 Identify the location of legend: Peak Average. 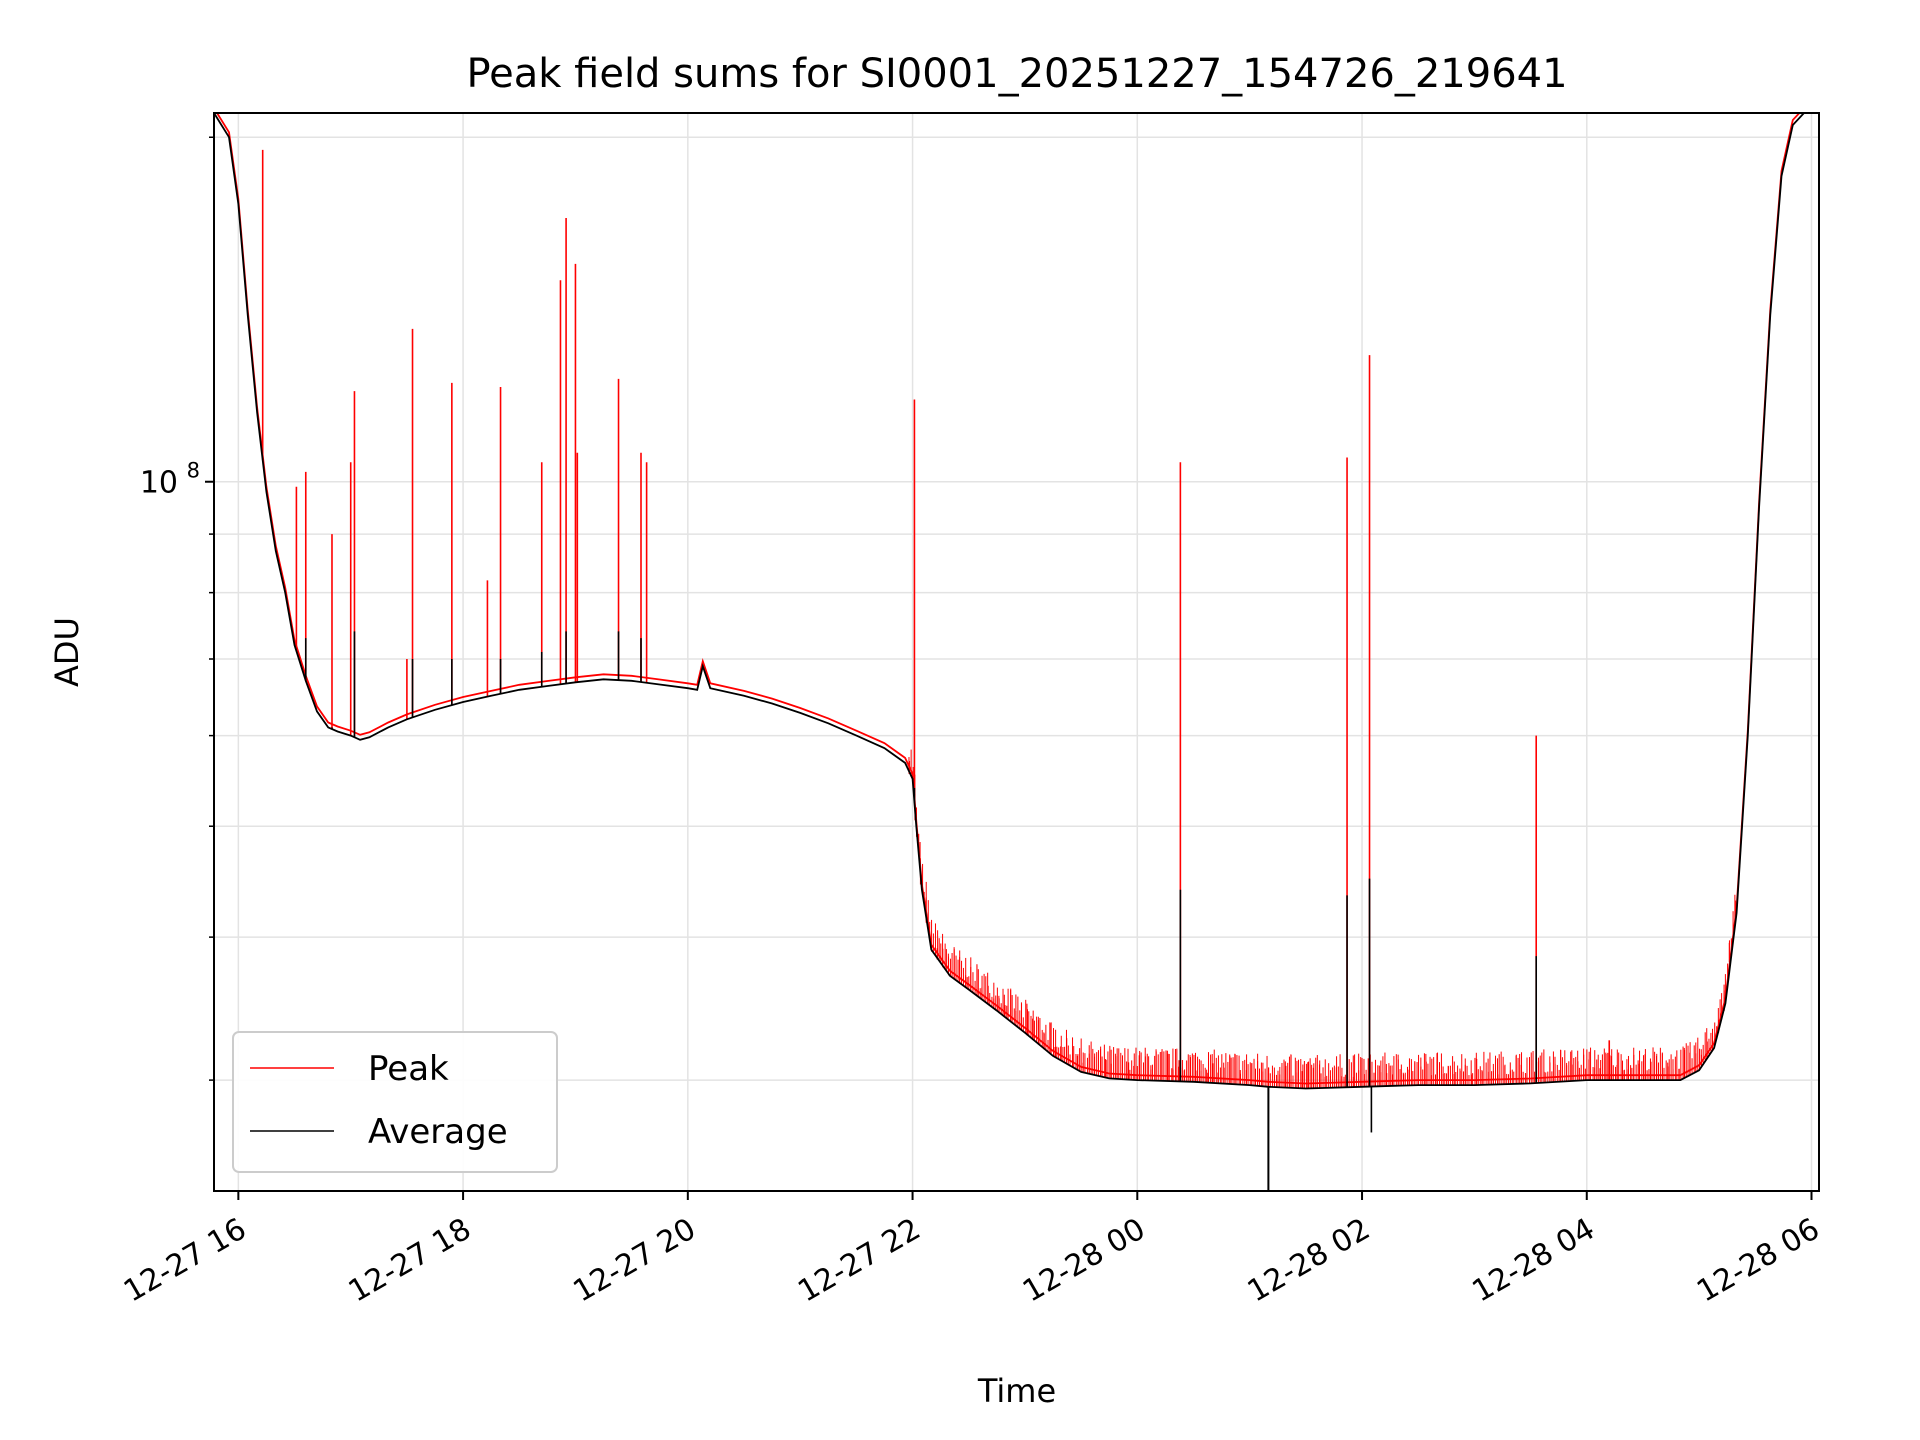
(395, 1102).